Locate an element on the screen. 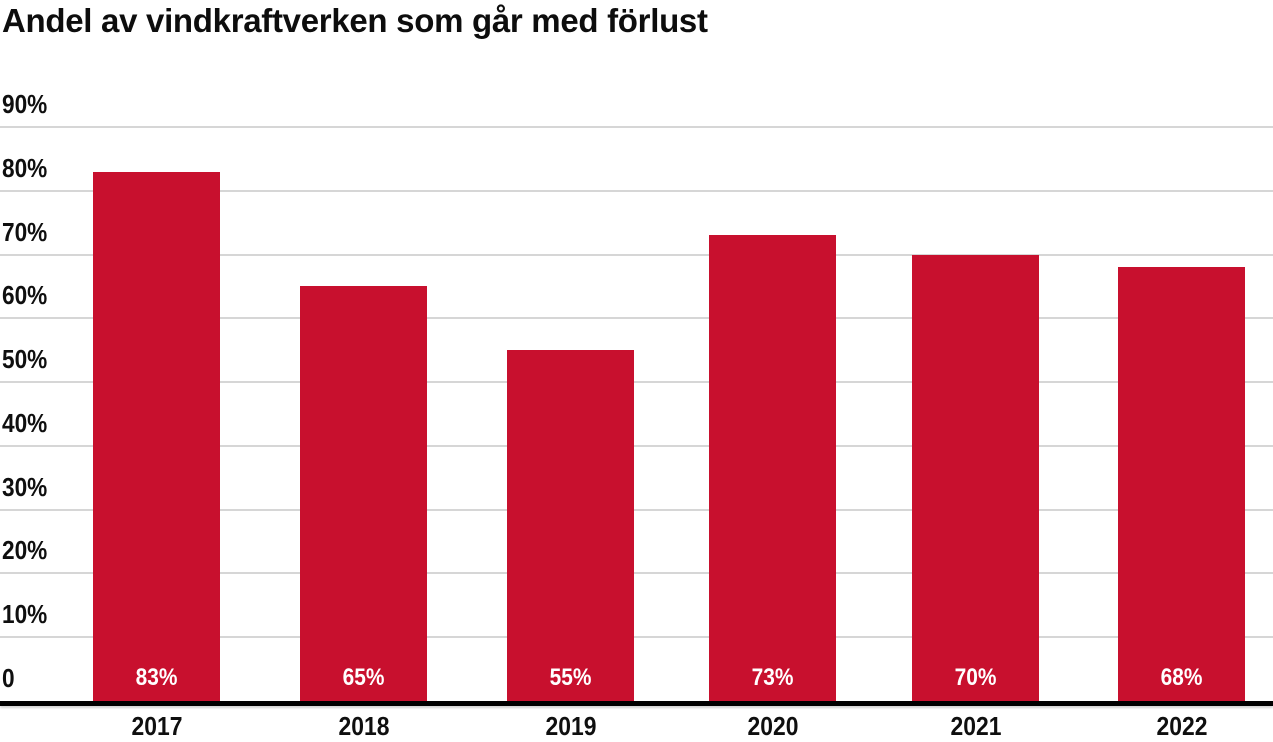  bar-value-label: 70% is located at coordinates (975, 677).